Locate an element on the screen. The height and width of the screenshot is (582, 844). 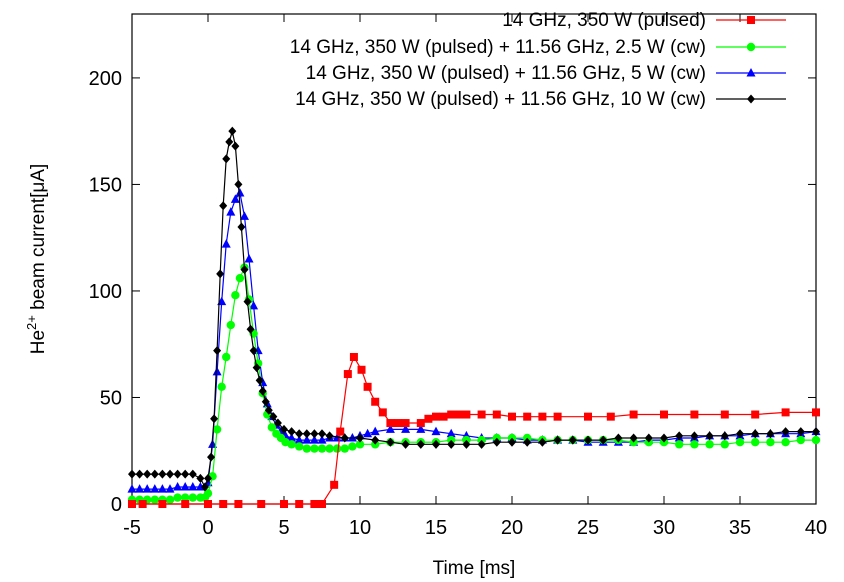
x-tick-label: 15 is located at coordinates (436, 528).